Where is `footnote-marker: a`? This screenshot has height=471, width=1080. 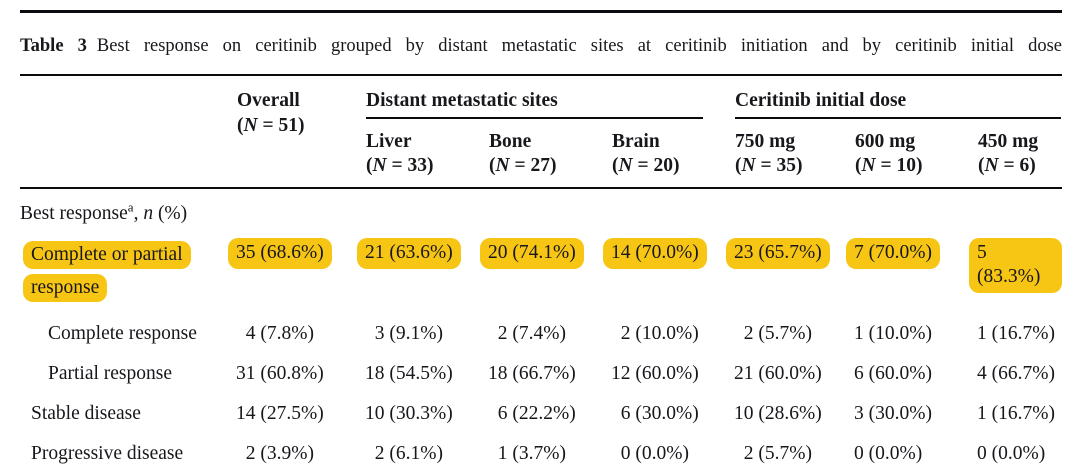
footnote-marker: a is located at coordinates (130, 207).